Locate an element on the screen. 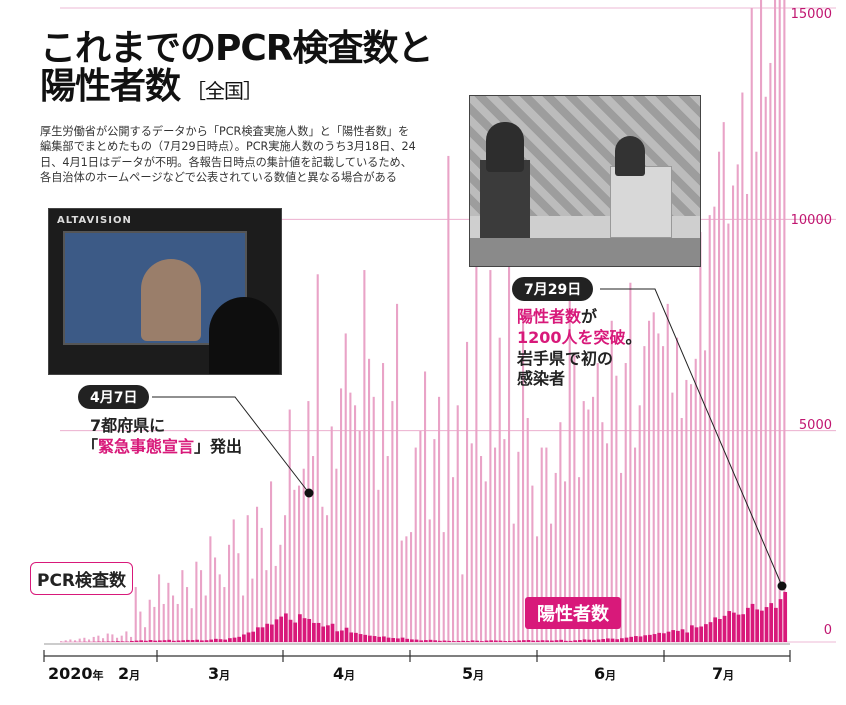  xaxis-month-apr-unit: 月 is located at coordinates (350, 675).